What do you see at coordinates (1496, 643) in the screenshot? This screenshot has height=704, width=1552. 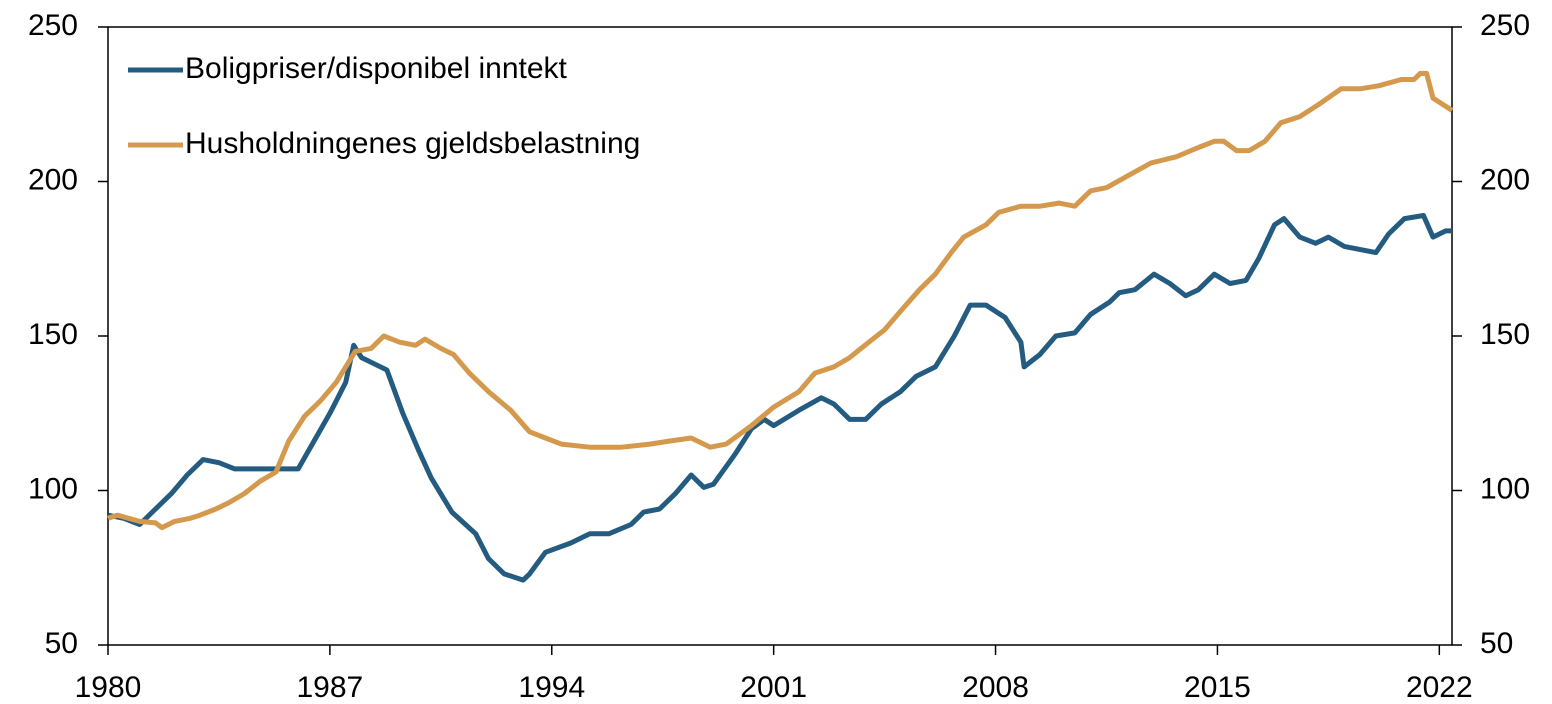 I see `y2-tick-label: 50` at bounding box center [1496, 643].